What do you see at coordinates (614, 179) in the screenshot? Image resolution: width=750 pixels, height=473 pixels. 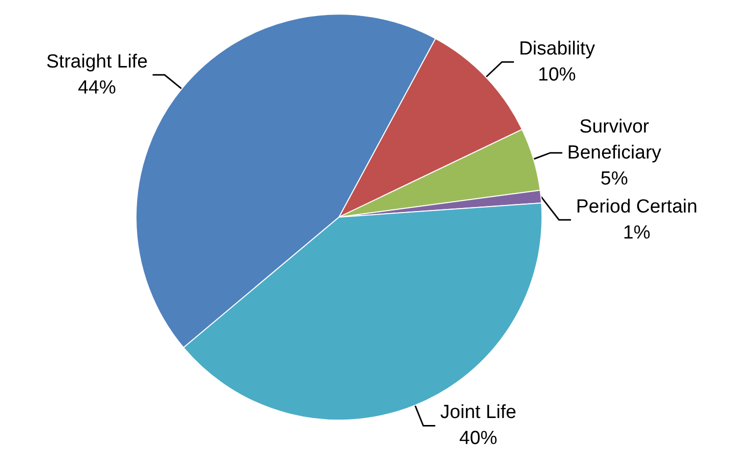 I see `data-label: 5%` at bounding box center [614, 179].